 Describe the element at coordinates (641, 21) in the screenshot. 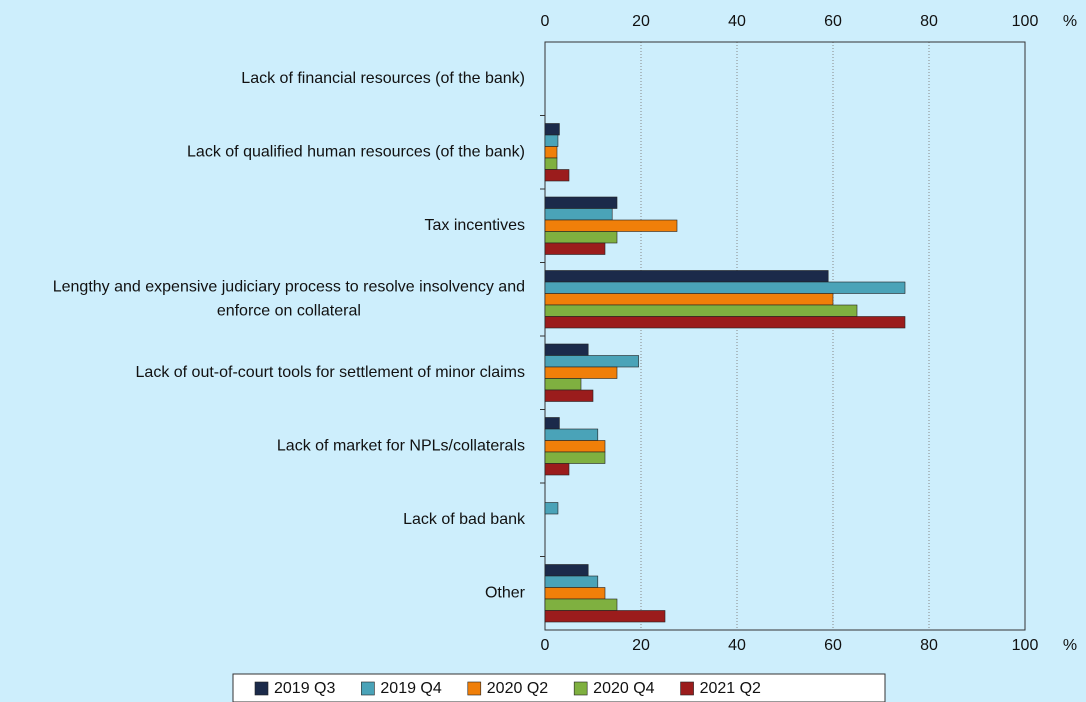

I see `x-tick-label-top: 20` at that location.